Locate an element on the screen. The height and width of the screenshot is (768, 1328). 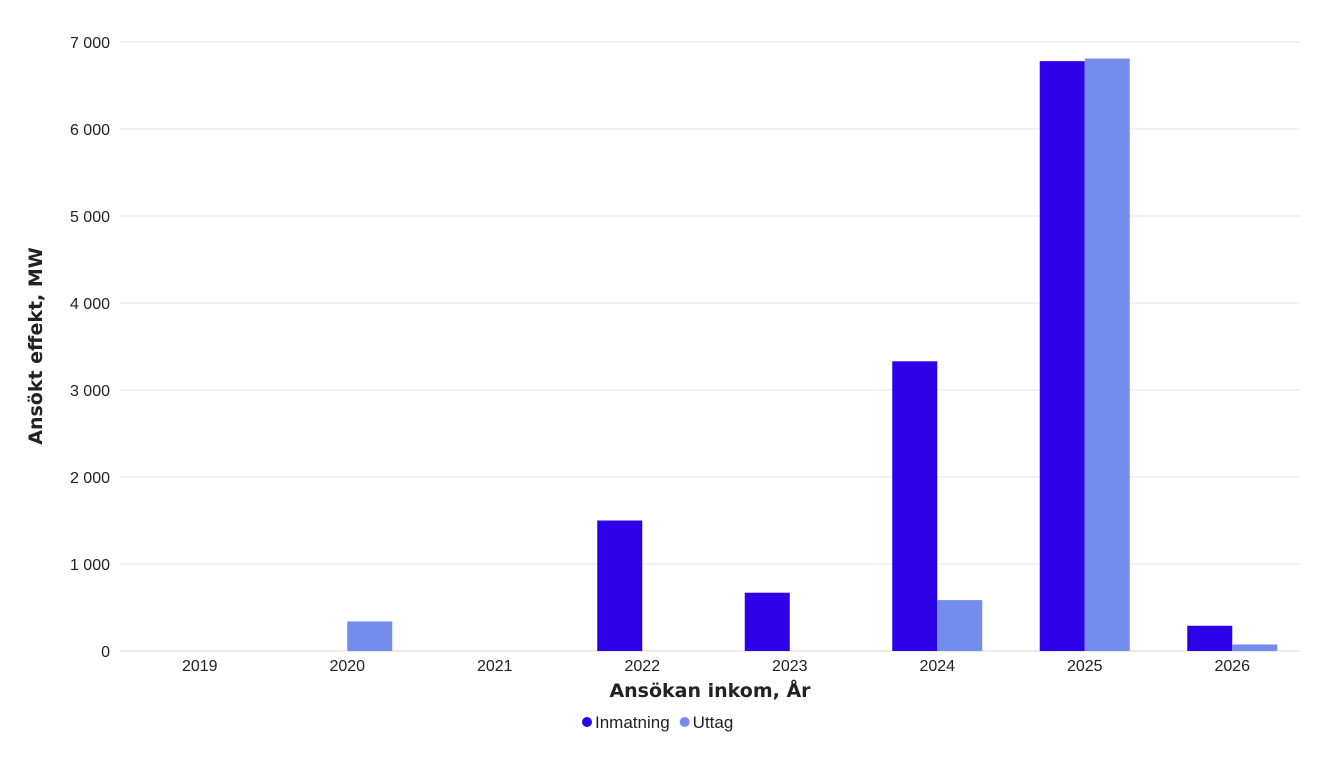
x-axis-title: Ansökan inkom, År is located at coordinates (710, 690).